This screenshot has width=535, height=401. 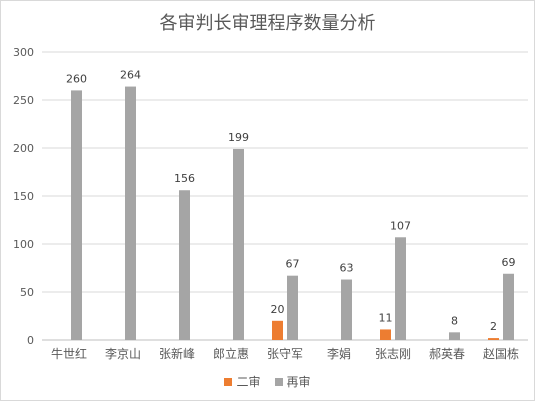 I want to click on legend-item-retrial: 再审, so click(x=292, y=381).